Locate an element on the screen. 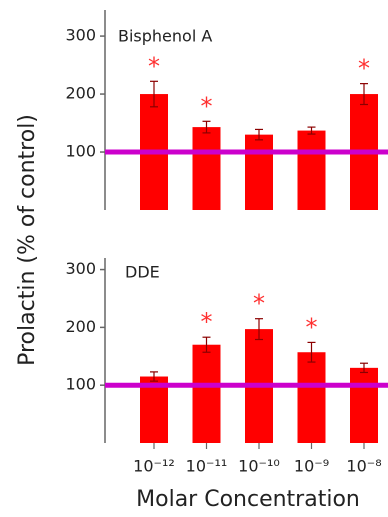  panel-title: Bisphenol A is located at coordinates (165, 36).